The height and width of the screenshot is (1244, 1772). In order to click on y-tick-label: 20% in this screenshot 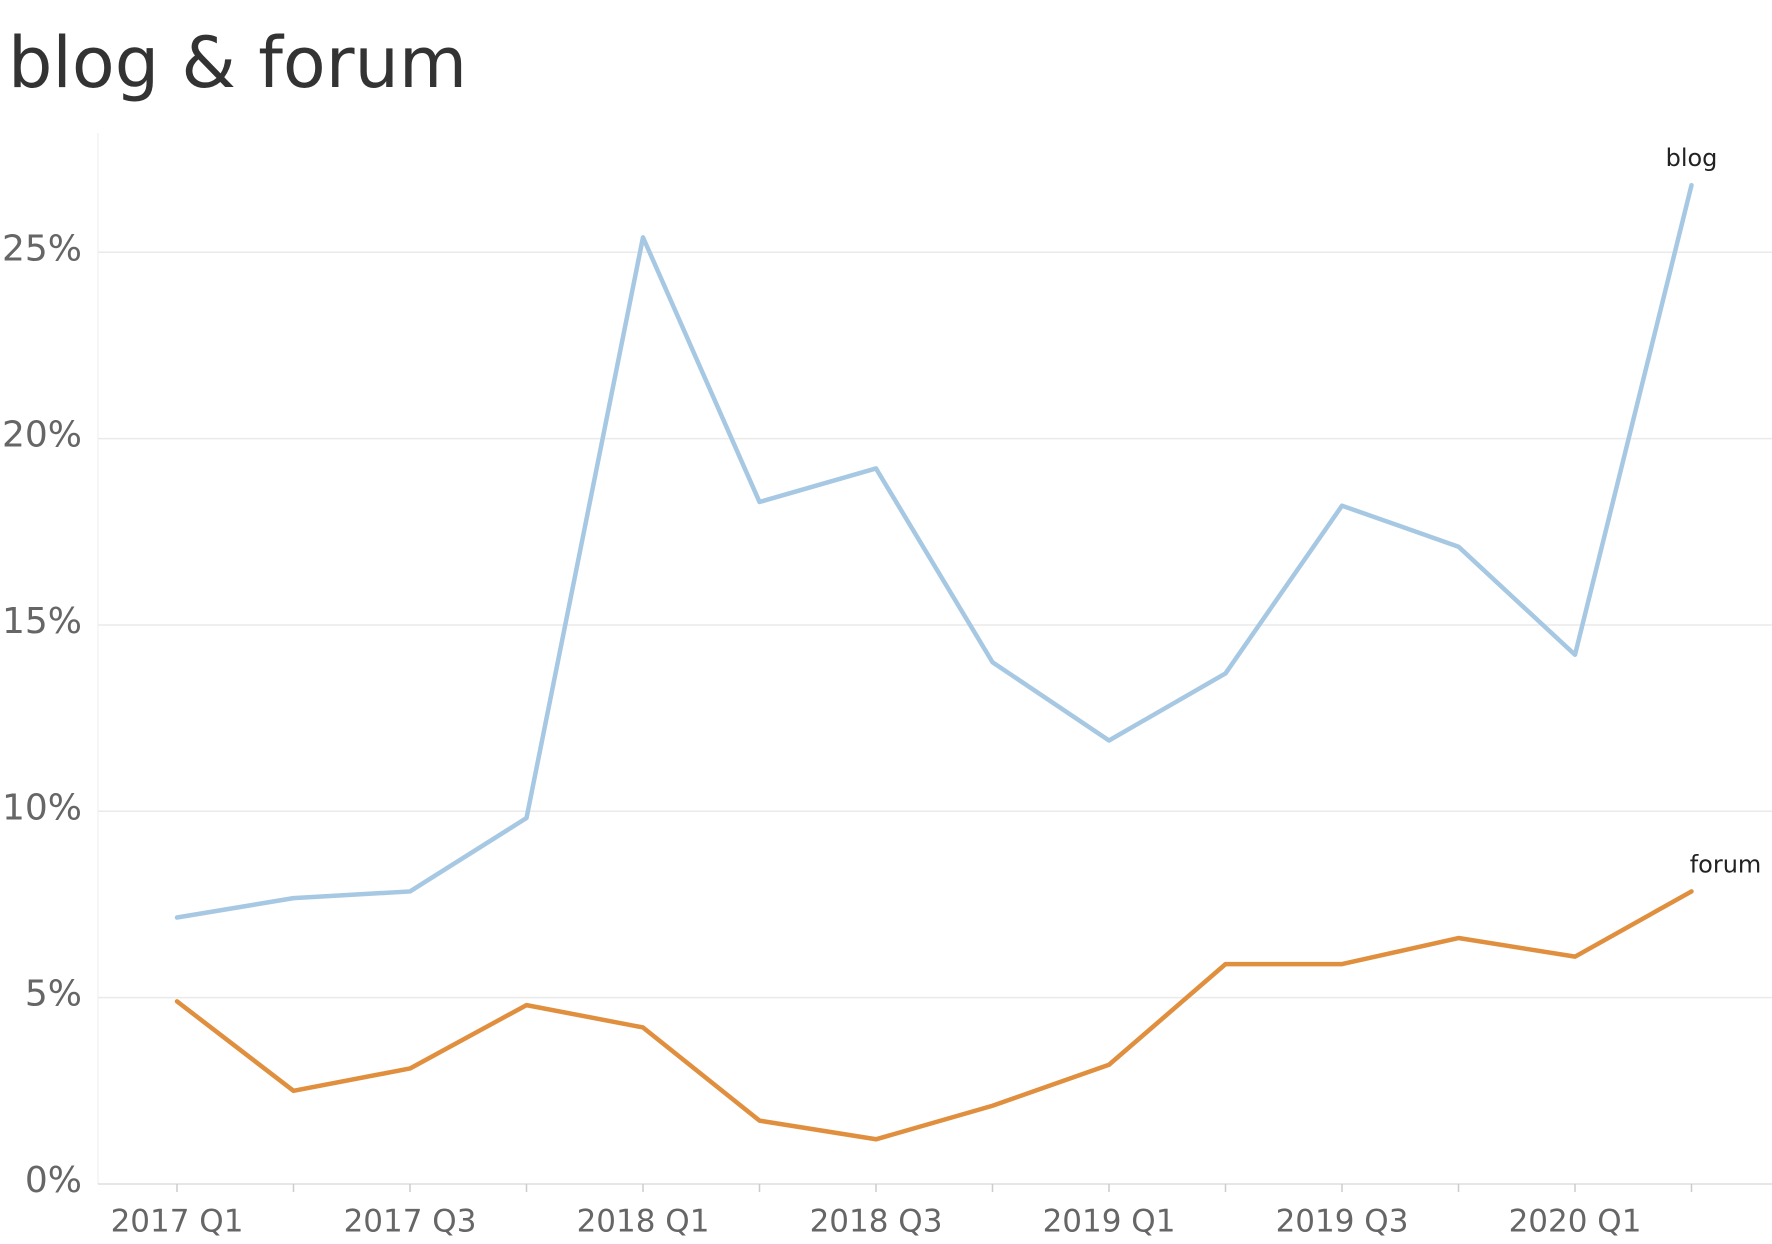, I will do `click(42, 435)`.